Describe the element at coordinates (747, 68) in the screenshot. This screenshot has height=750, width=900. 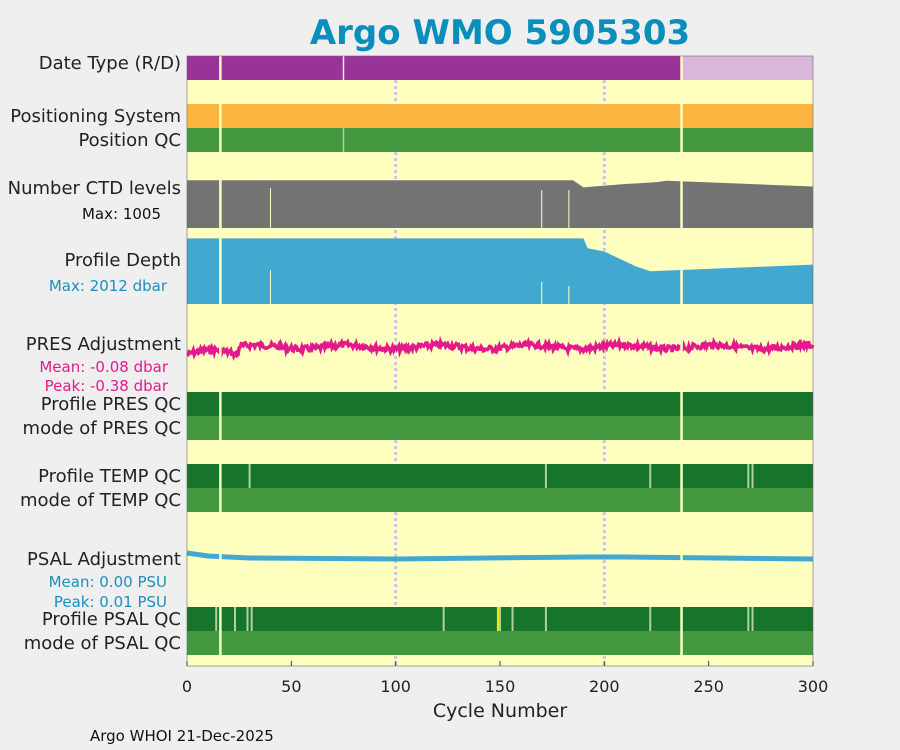
I see `band-delayed` at that location.